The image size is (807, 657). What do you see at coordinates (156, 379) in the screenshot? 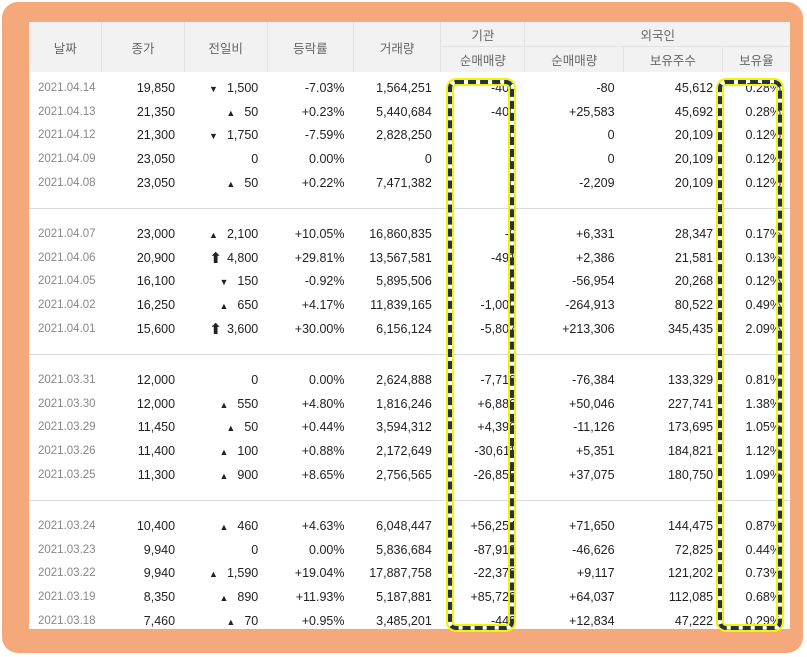
I see `close-price-cell: 12,000` at bounding box center [156, 379].